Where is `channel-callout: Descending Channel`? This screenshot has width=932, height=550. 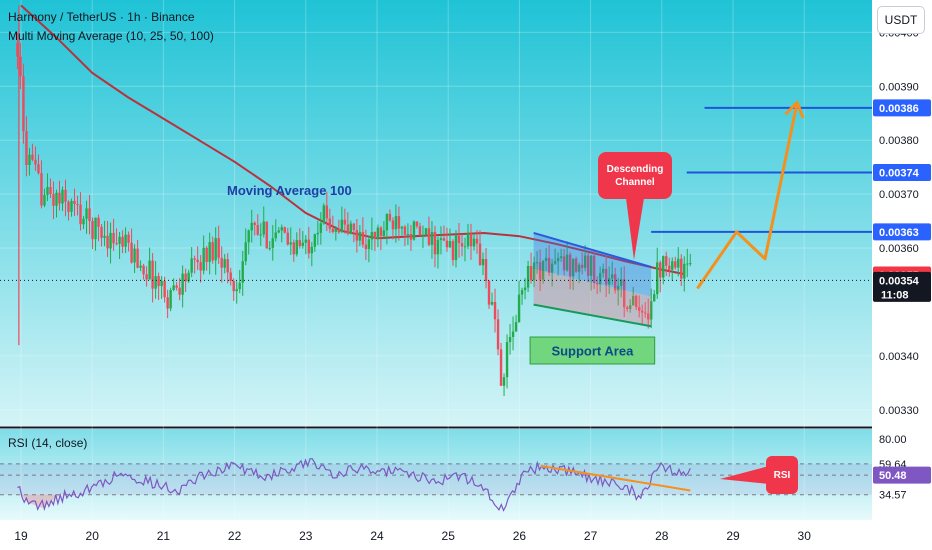
channel-callout: Descending Channel is located at coordinates (635, 206).